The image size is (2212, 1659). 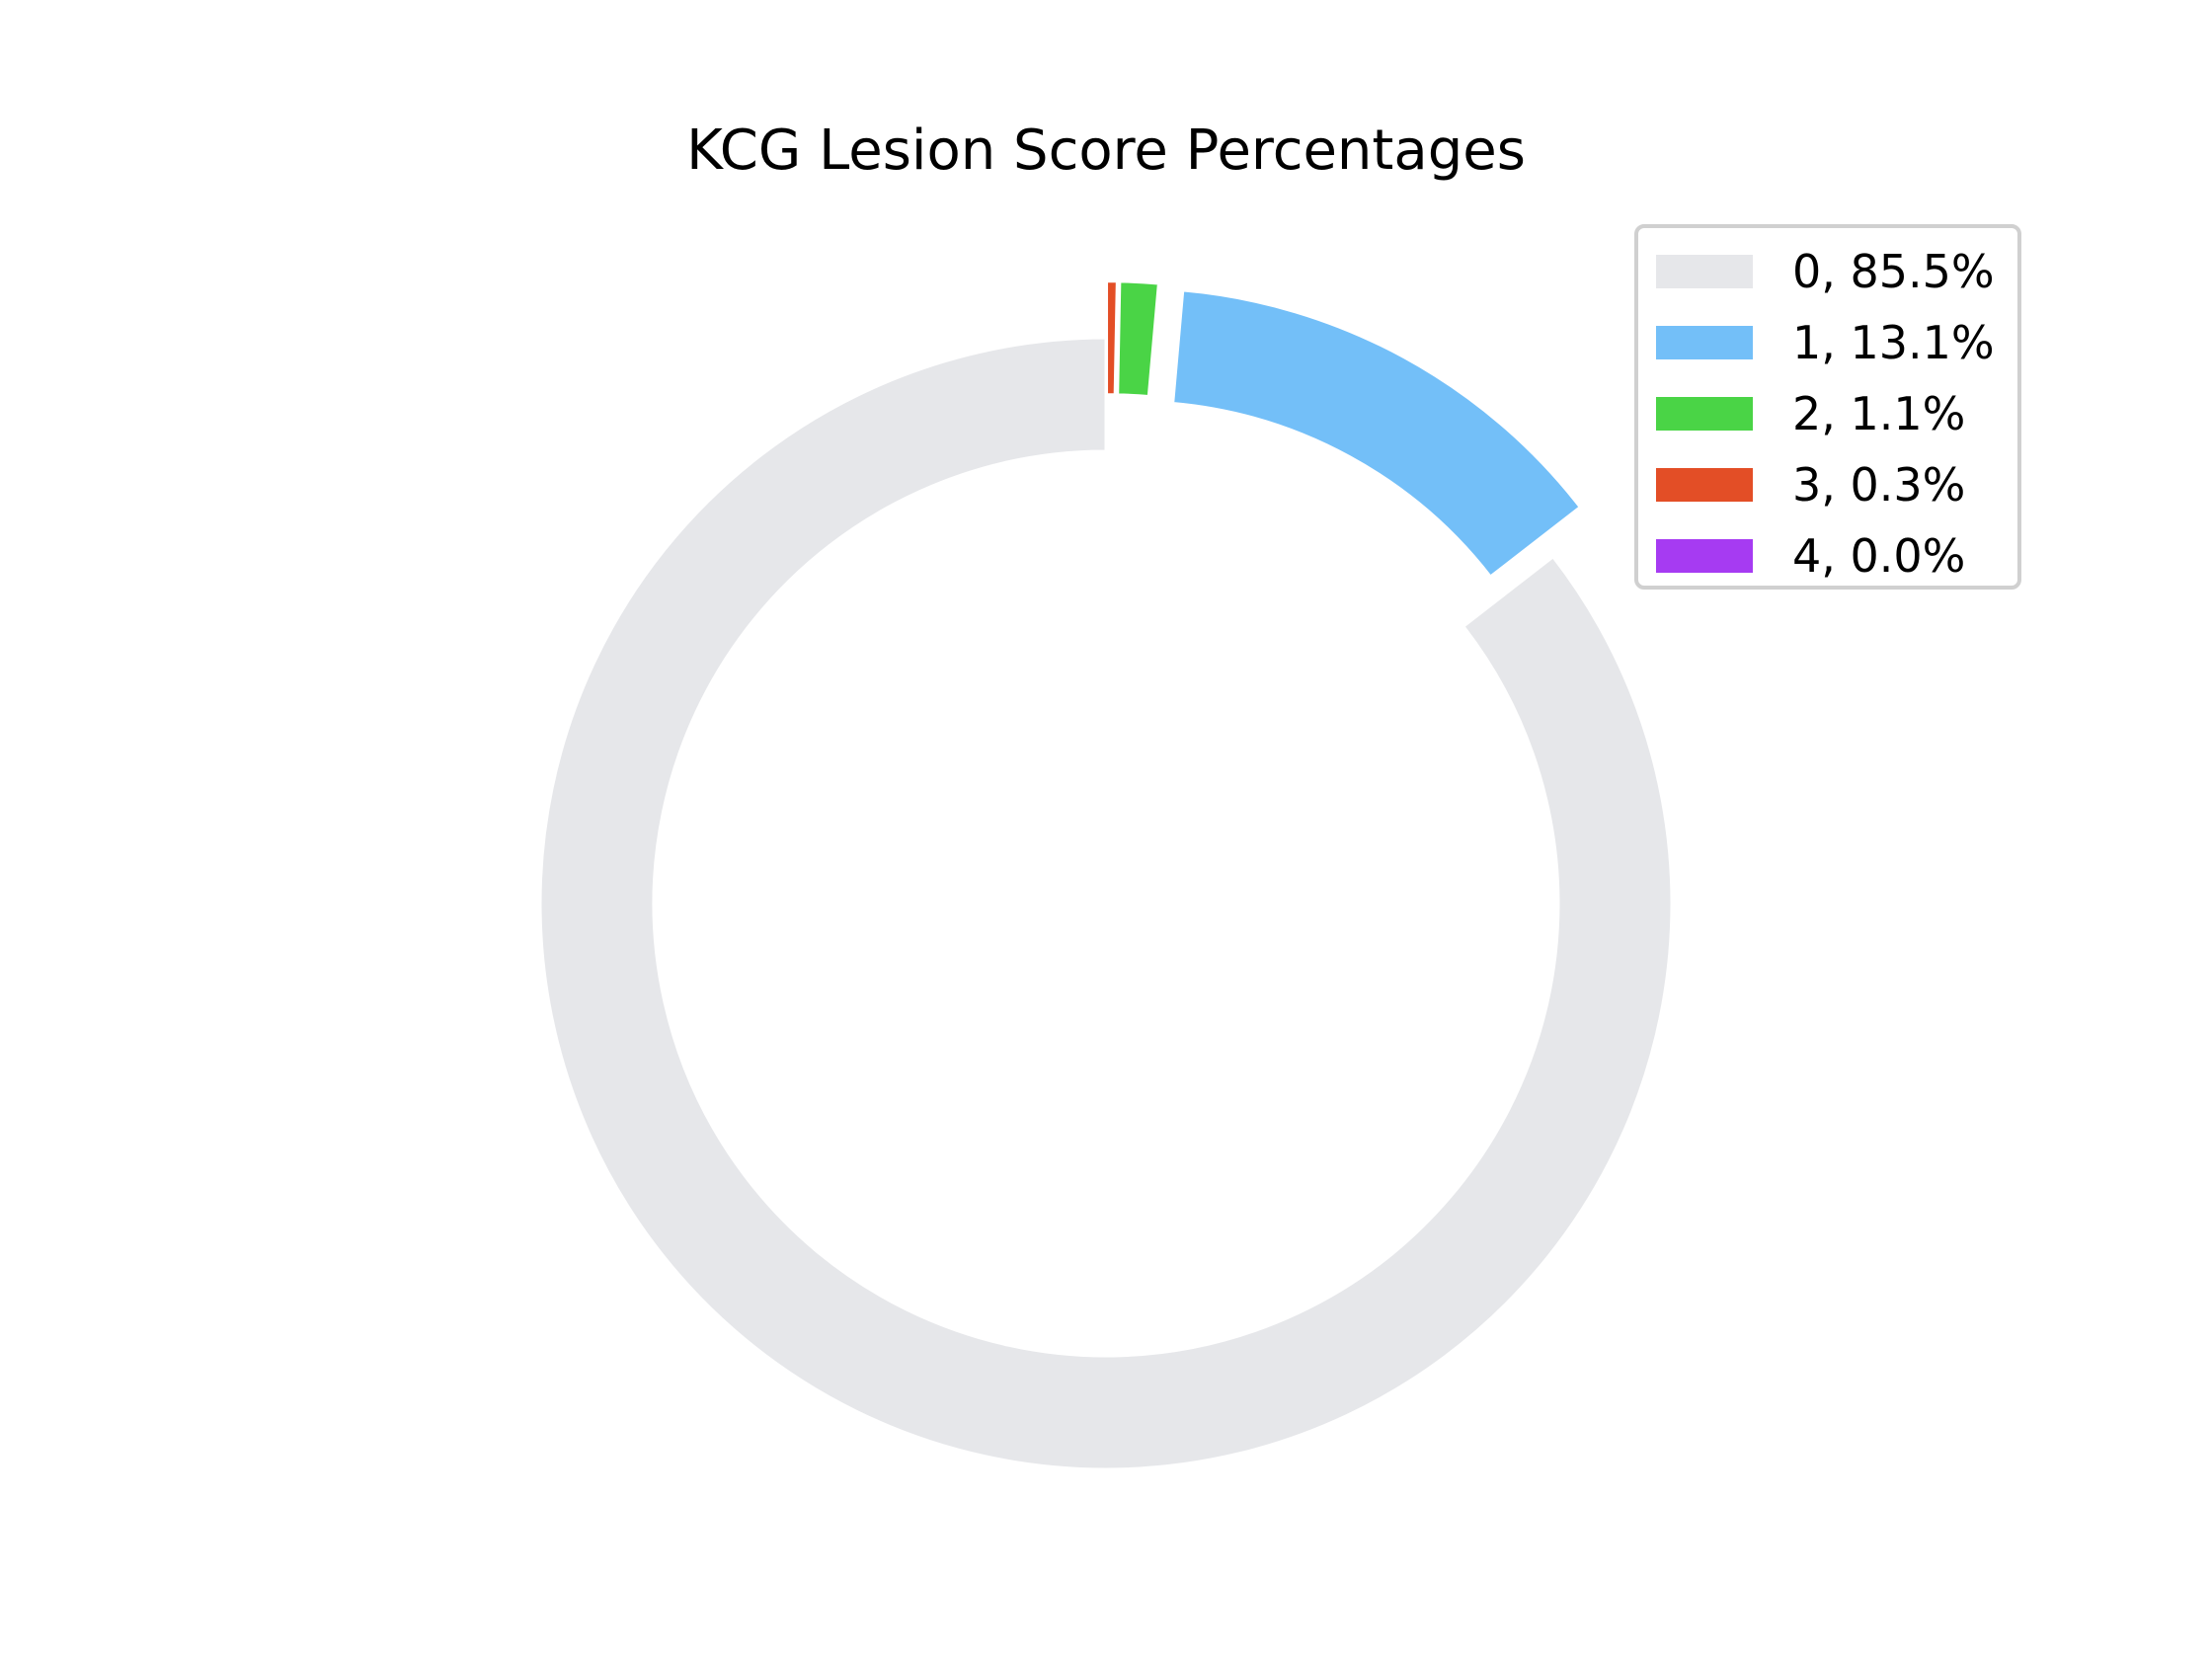 I want to click on legend-label-2: 2, 1.1%, so click(x=1879, y=414).